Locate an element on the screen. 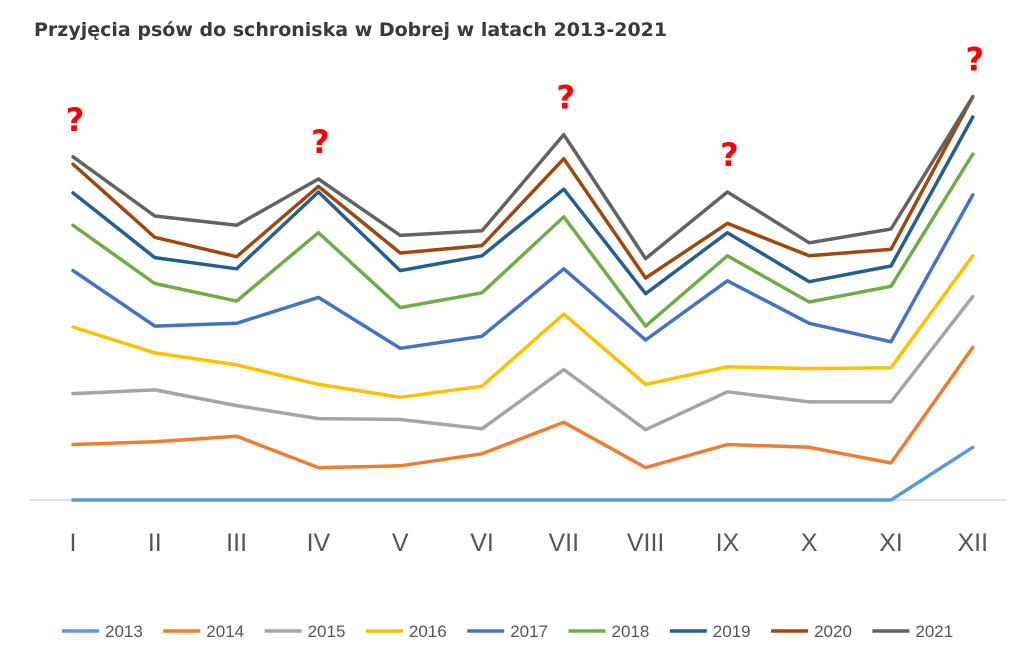 This screenshot has height=663, width=1017. legend-label: 2017 is located at coordinates (529, 631).